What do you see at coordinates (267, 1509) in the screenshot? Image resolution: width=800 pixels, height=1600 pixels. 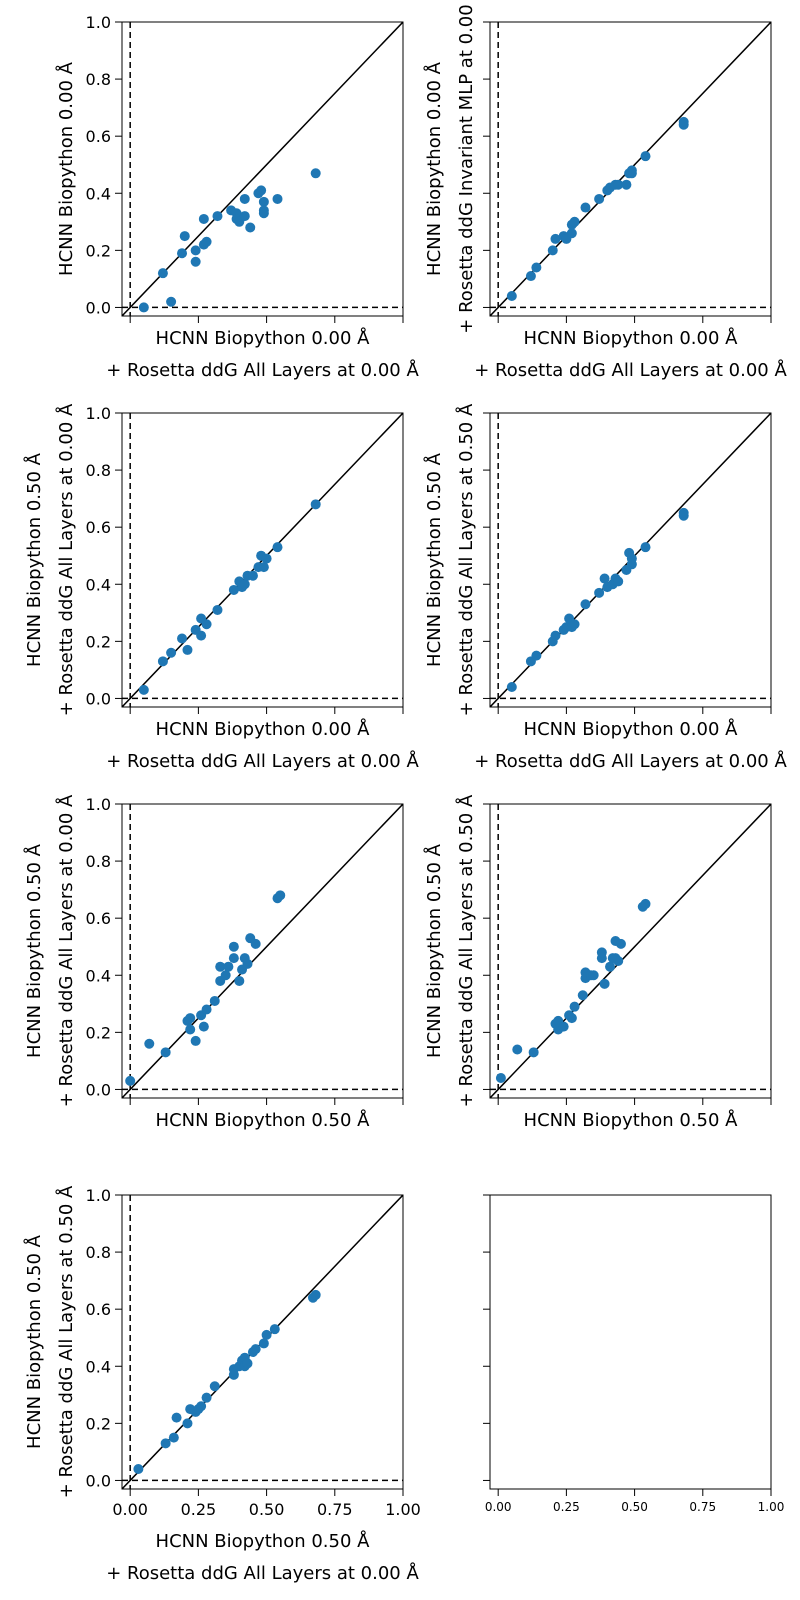 I see `x-tick-label: 0.50` at bounding box center [267, 1509].